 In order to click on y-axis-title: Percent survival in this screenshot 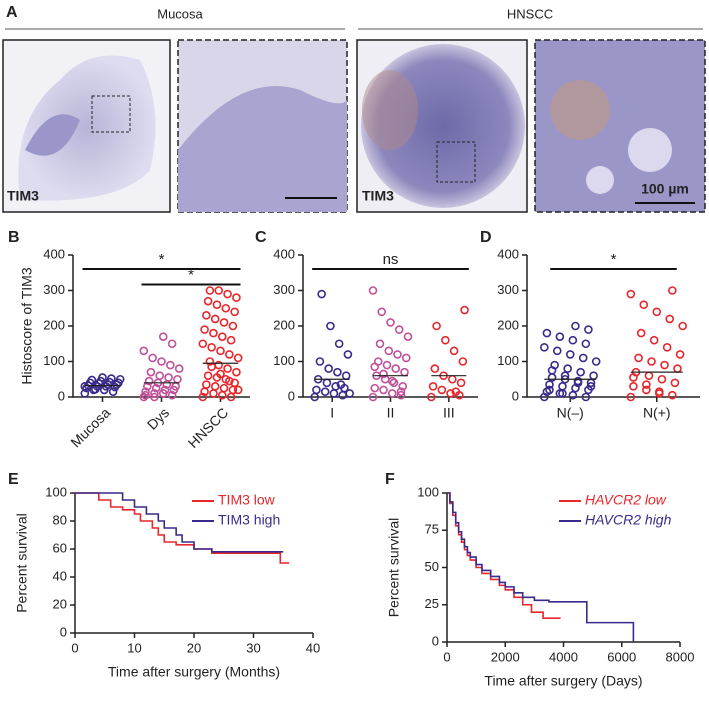, I will do `click(22, 563)`.